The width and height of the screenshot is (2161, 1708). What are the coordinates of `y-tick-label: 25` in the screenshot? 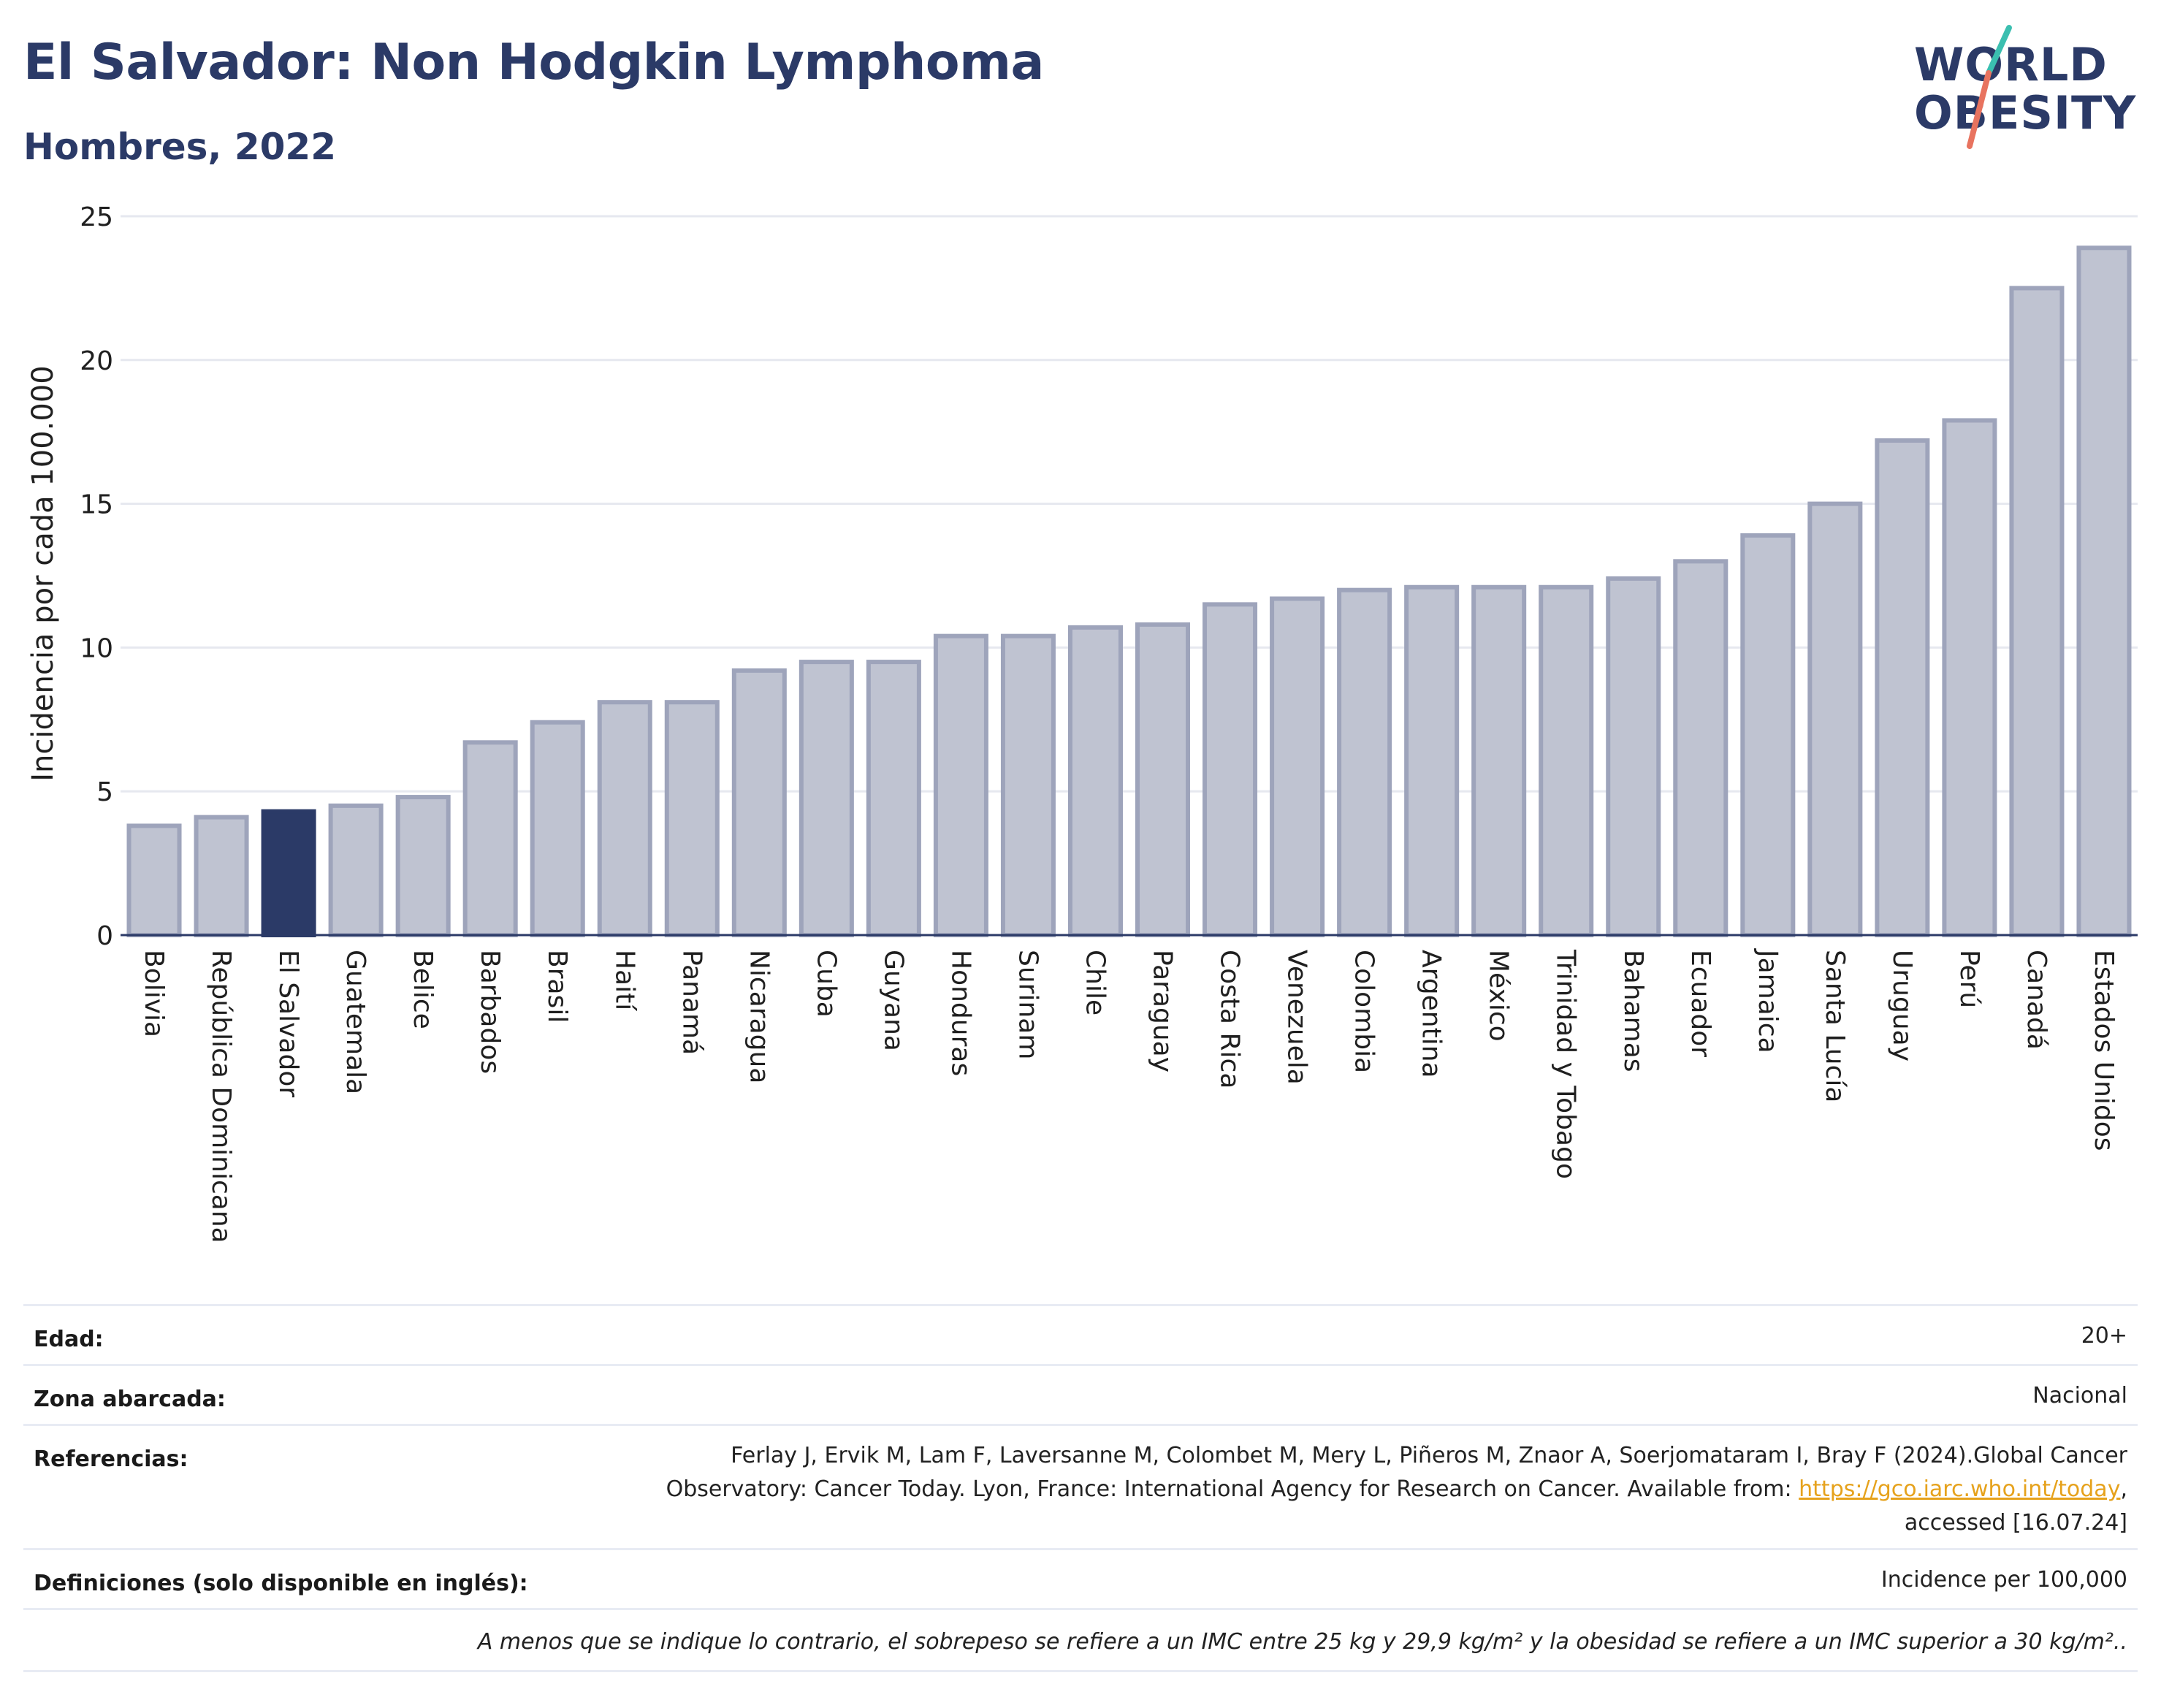 It's located at (96, 217).